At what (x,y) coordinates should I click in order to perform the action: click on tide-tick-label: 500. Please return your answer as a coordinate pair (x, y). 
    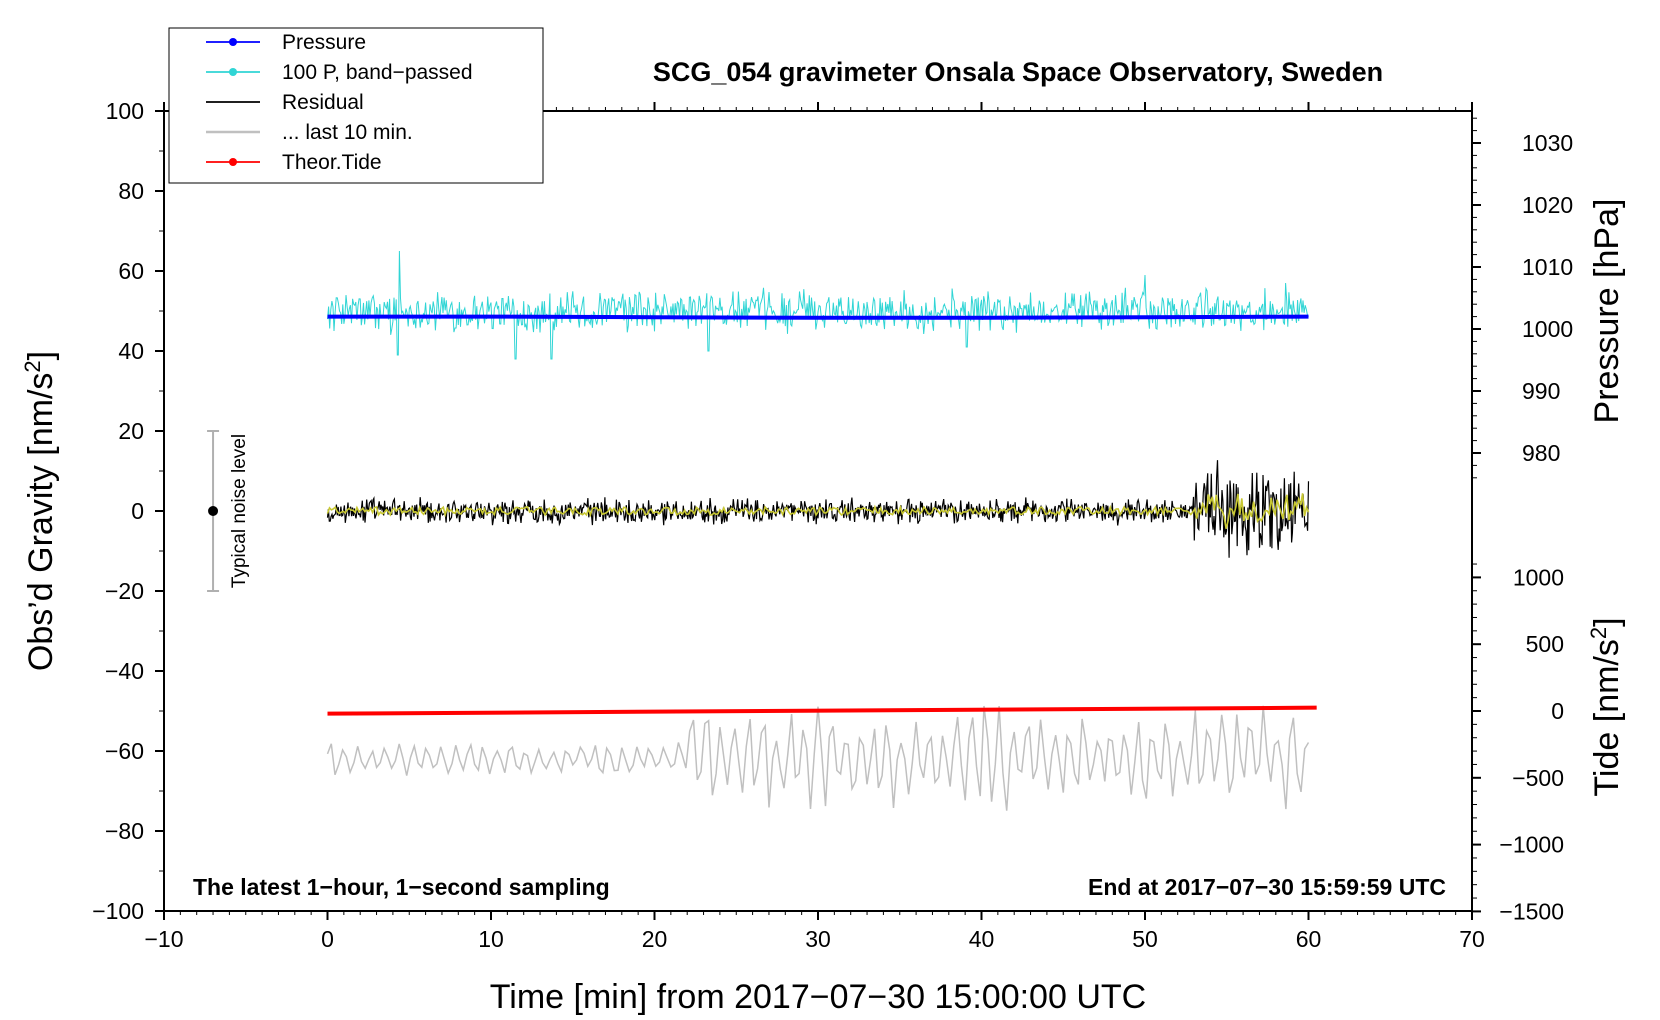
    Looking at the image, I should click on (1545, 644).